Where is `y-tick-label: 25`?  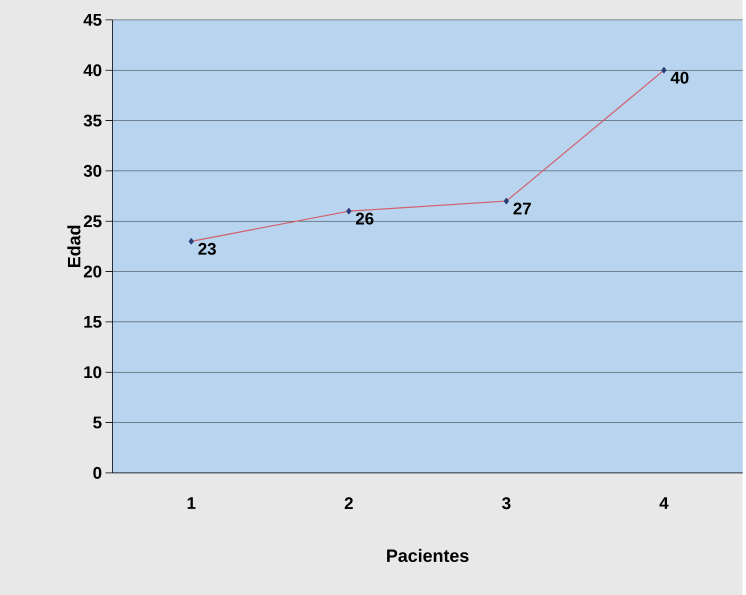 y-tick-label: 25 is located at coordinates (93, 221).